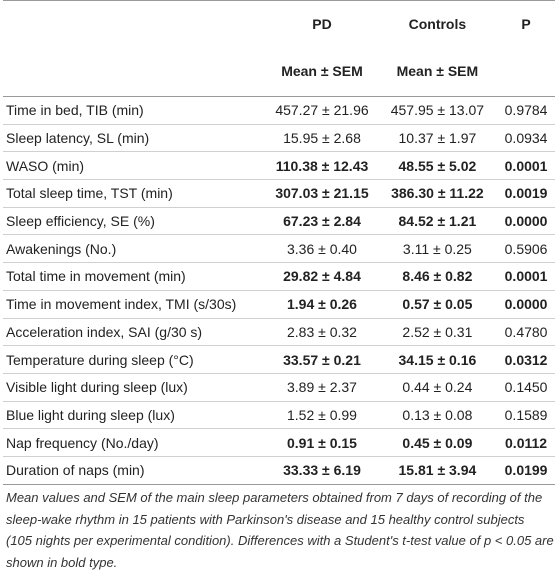  What do you see at coordinates (322, 442) in the screenshot?
I see `table-cell: 0.91 ± 0.15` at bounding box center [322, 442].